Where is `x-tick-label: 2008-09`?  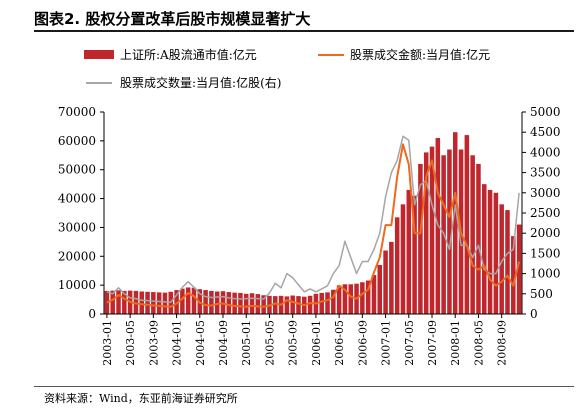
x-tick-label: 2008-09 is located at coordinates (502, 343).